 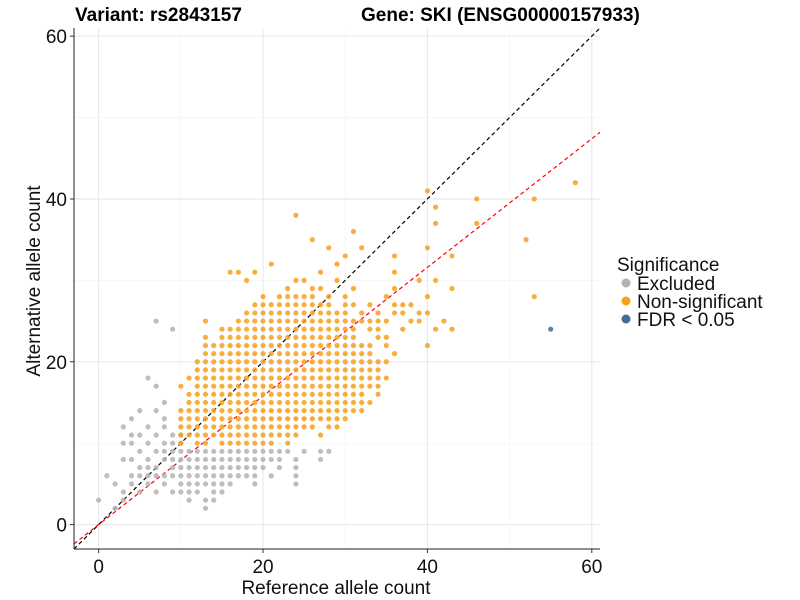 What do you see at coordinates (56, 37) in the screenshot?
I see `y-tick-label: 60` at bounding box center [56, 37].